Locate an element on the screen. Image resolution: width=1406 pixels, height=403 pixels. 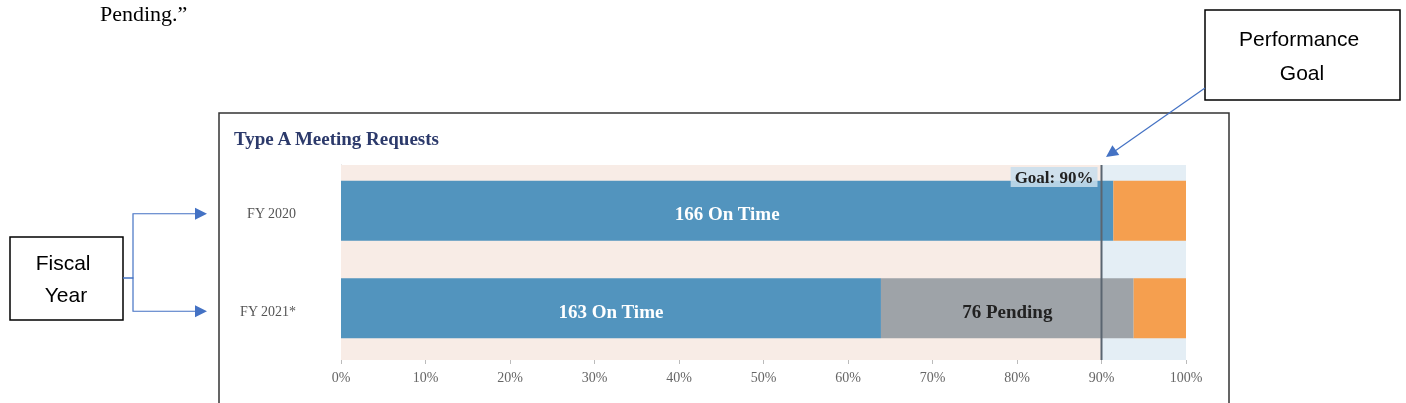
y-tick-label: FY 2021* is located at coordinates (268, 311).